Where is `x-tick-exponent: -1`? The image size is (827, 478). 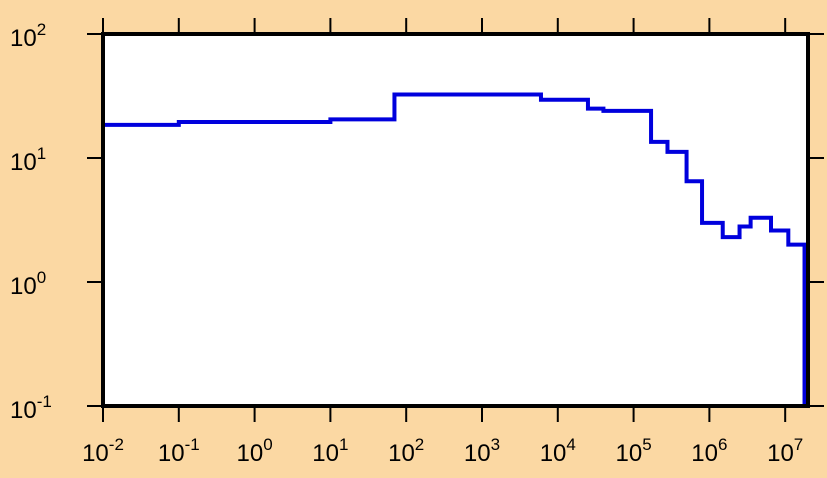 x-tick-exponent: -1 is located at coordinates (192, 444).